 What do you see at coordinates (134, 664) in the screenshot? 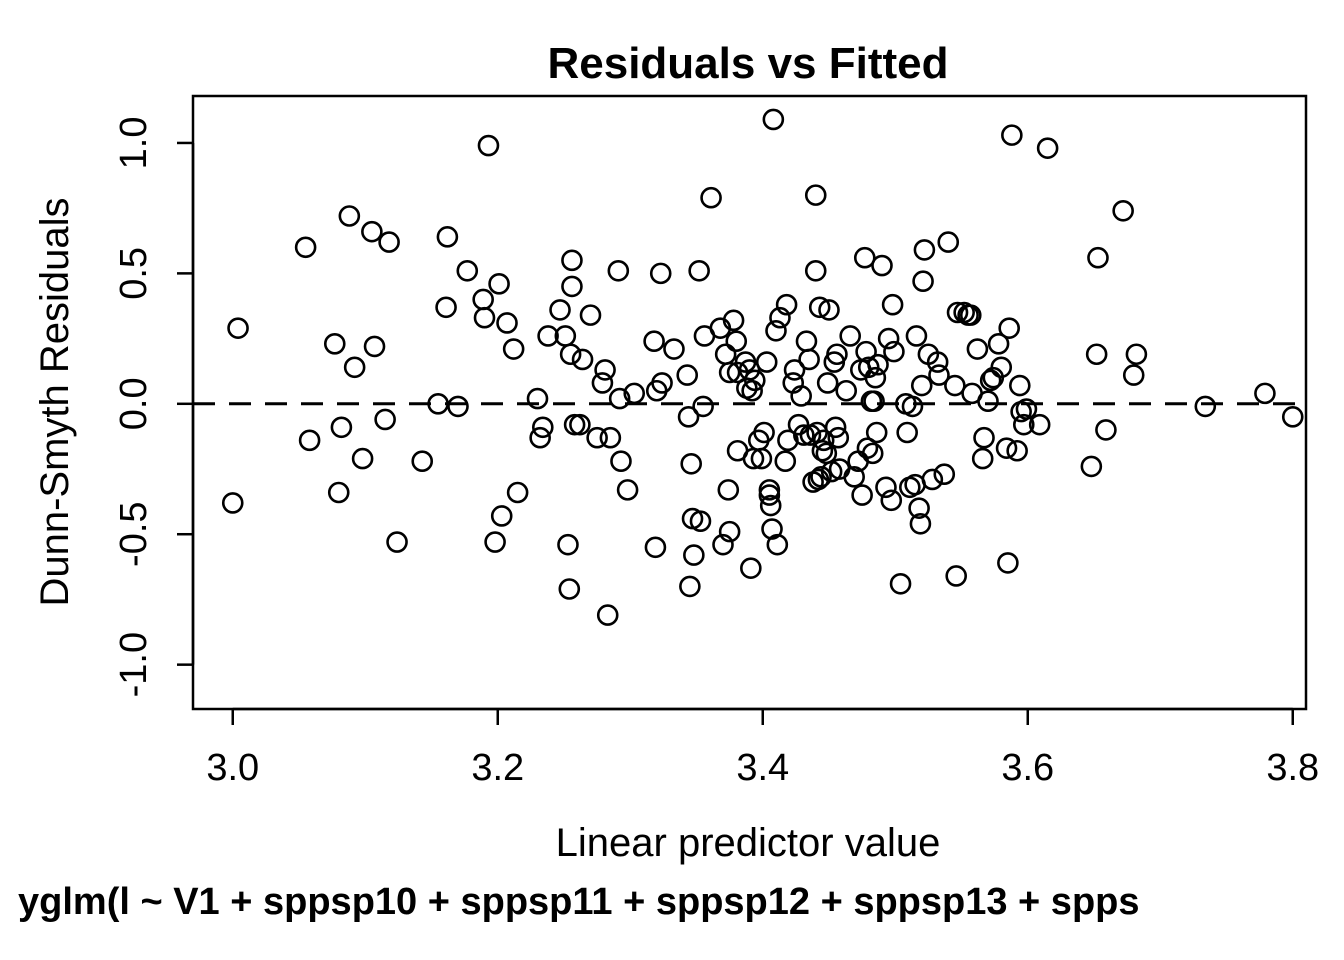
I see `y-tick-label: -1.0` at bounding box center [134, 664].